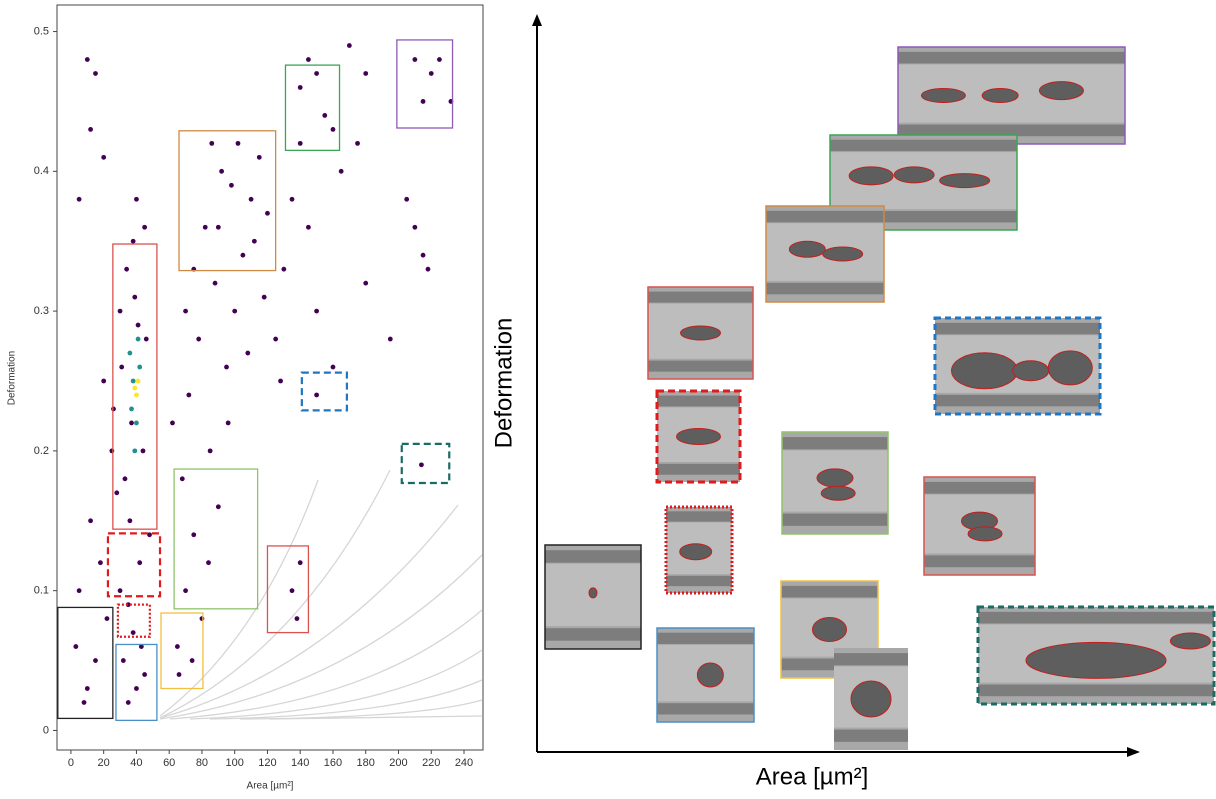  What do you see at coordinates (366, 763) in the screenshot?
I see `x-tick-label: 180` at bounding box center [366, 763].